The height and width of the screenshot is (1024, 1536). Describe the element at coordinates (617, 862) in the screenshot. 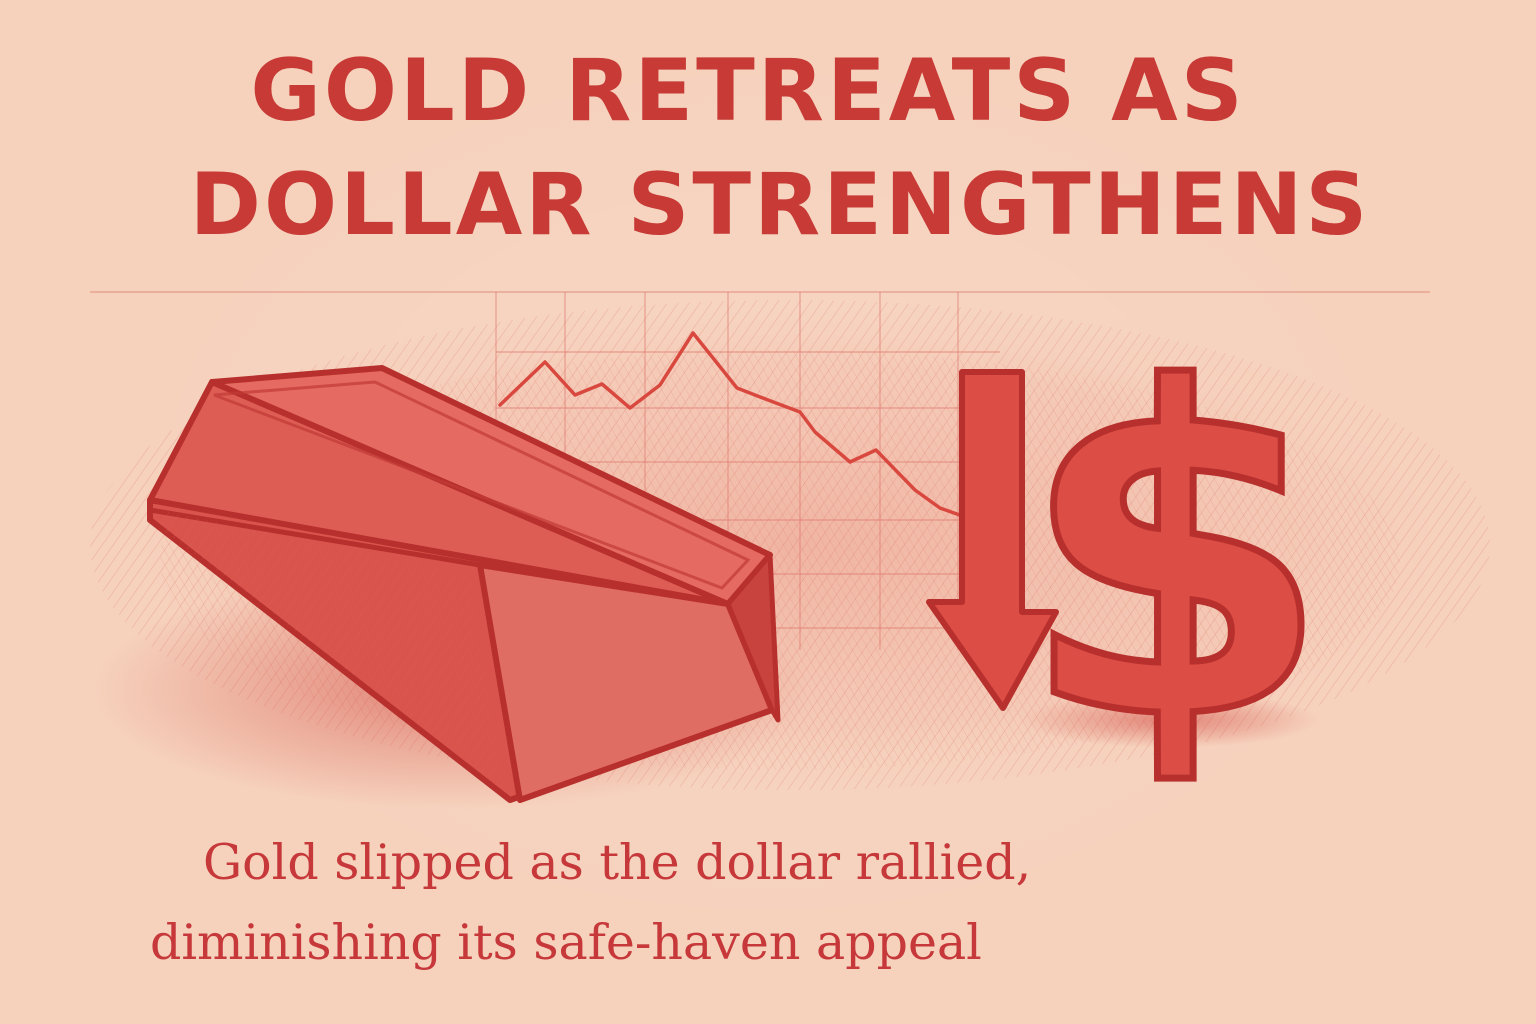

I see `subtitle-line-1: Gold slipped as the dollar rallied,` at that location.